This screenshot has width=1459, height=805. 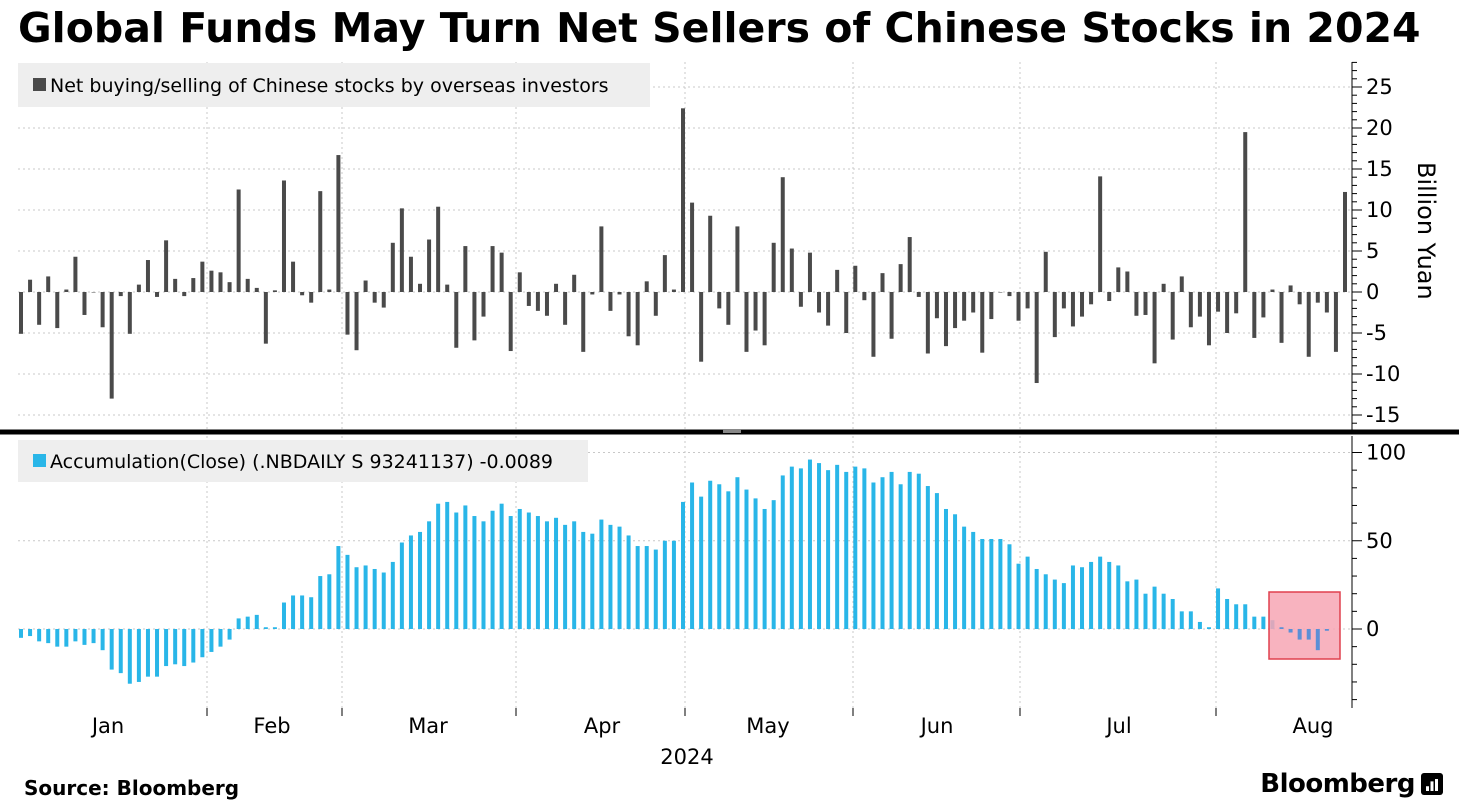 What do you see at coordinates (732, 431) in the screenshot?
I see `divider-handle` at bounding box center [732, 431].